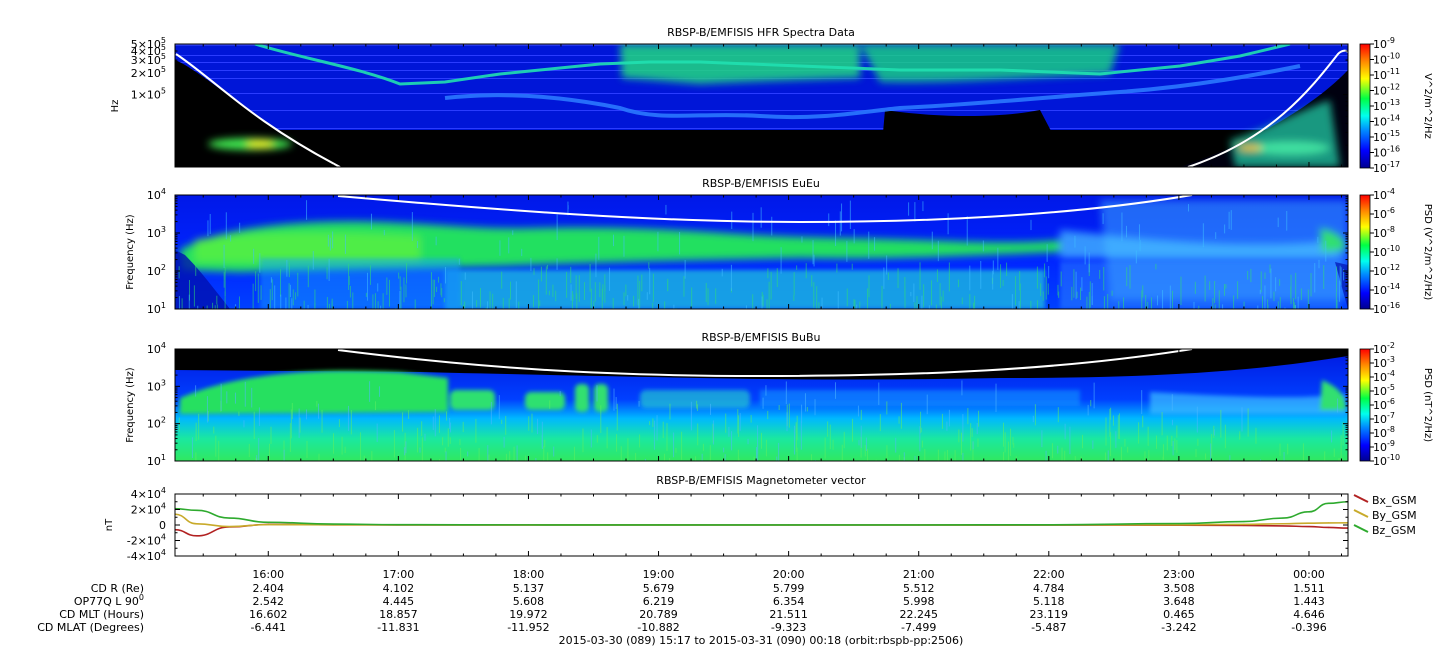 Image resolution: width=1447 pixels, height=658 pixels. Describe the element at coordinates (761, 518) in the screenshot. I see `line-plot` at that location.